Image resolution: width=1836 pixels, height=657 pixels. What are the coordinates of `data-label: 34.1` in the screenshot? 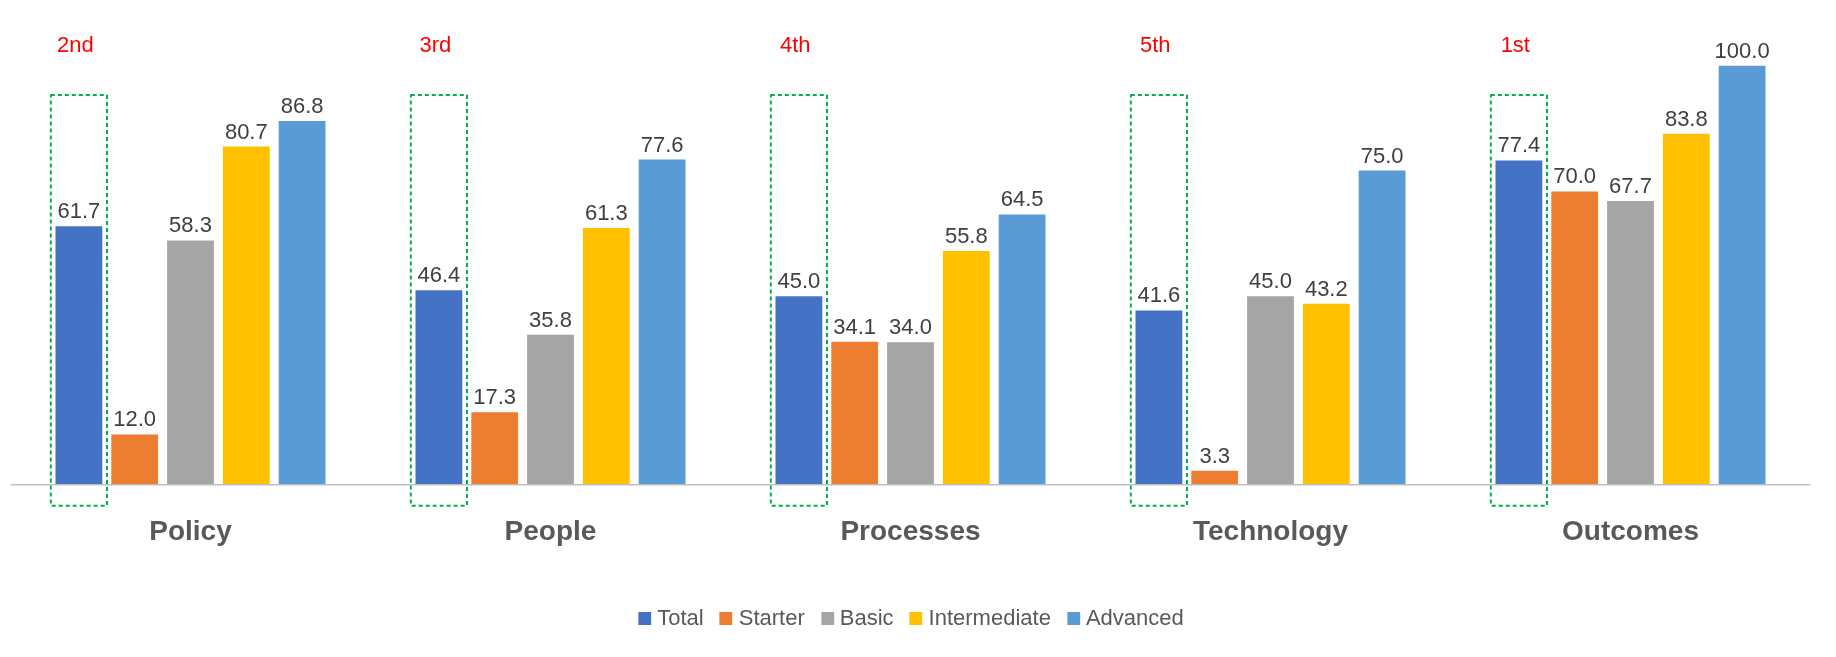 It's located at (855, 326).